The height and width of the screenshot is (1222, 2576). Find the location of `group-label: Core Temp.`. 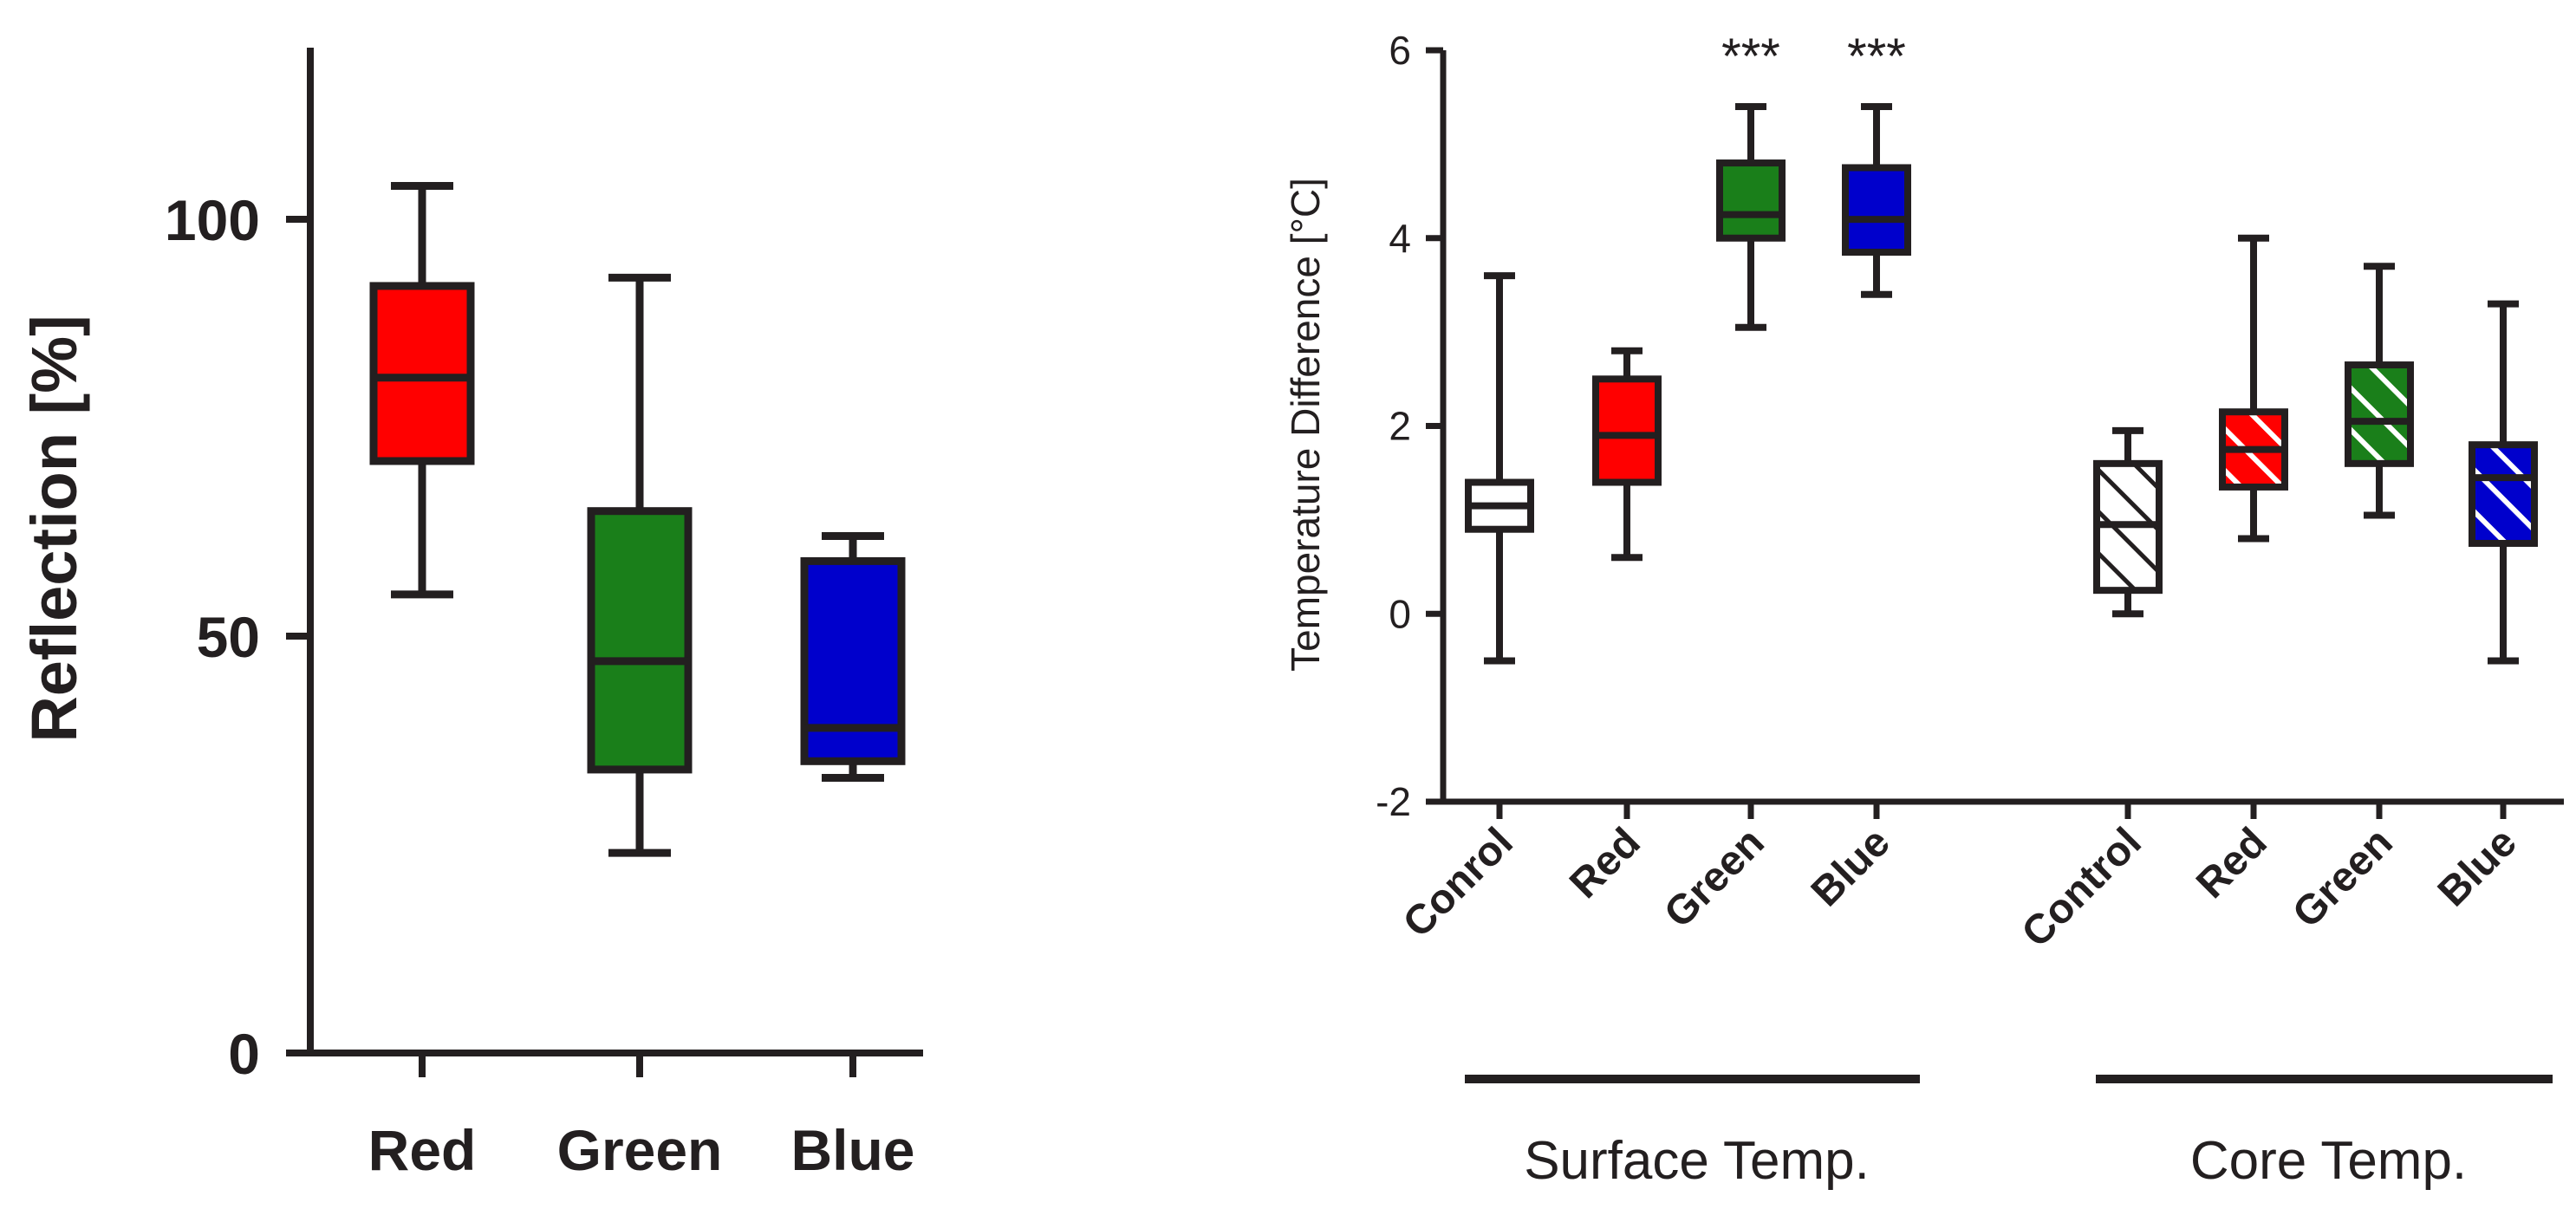

group-label: Core Temp. is located at coordinates (2328, 1161).